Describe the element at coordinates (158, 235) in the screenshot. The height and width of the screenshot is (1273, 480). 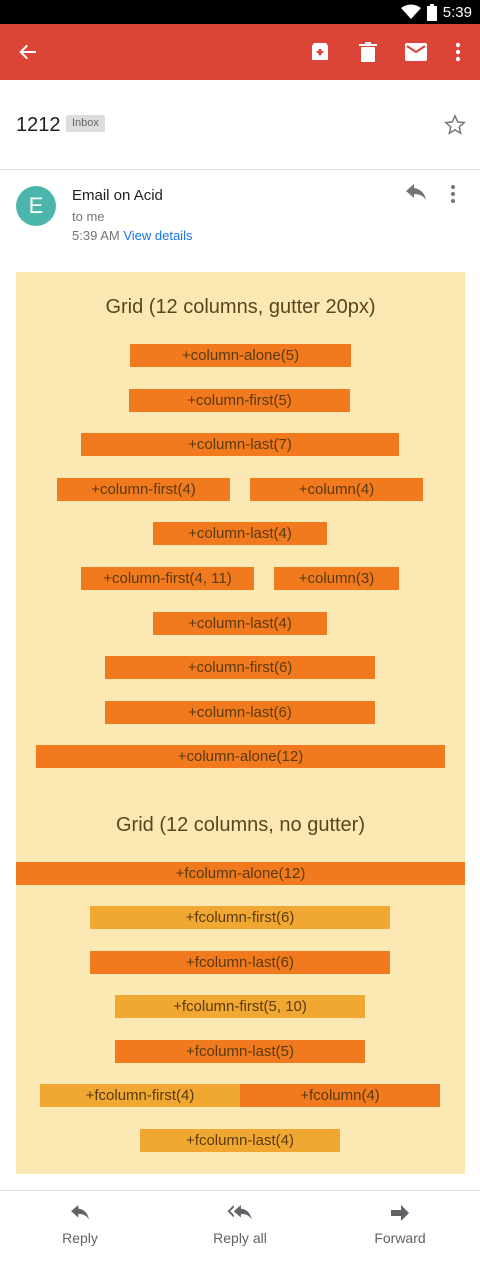
I see `view-details-link: View details` at that location.